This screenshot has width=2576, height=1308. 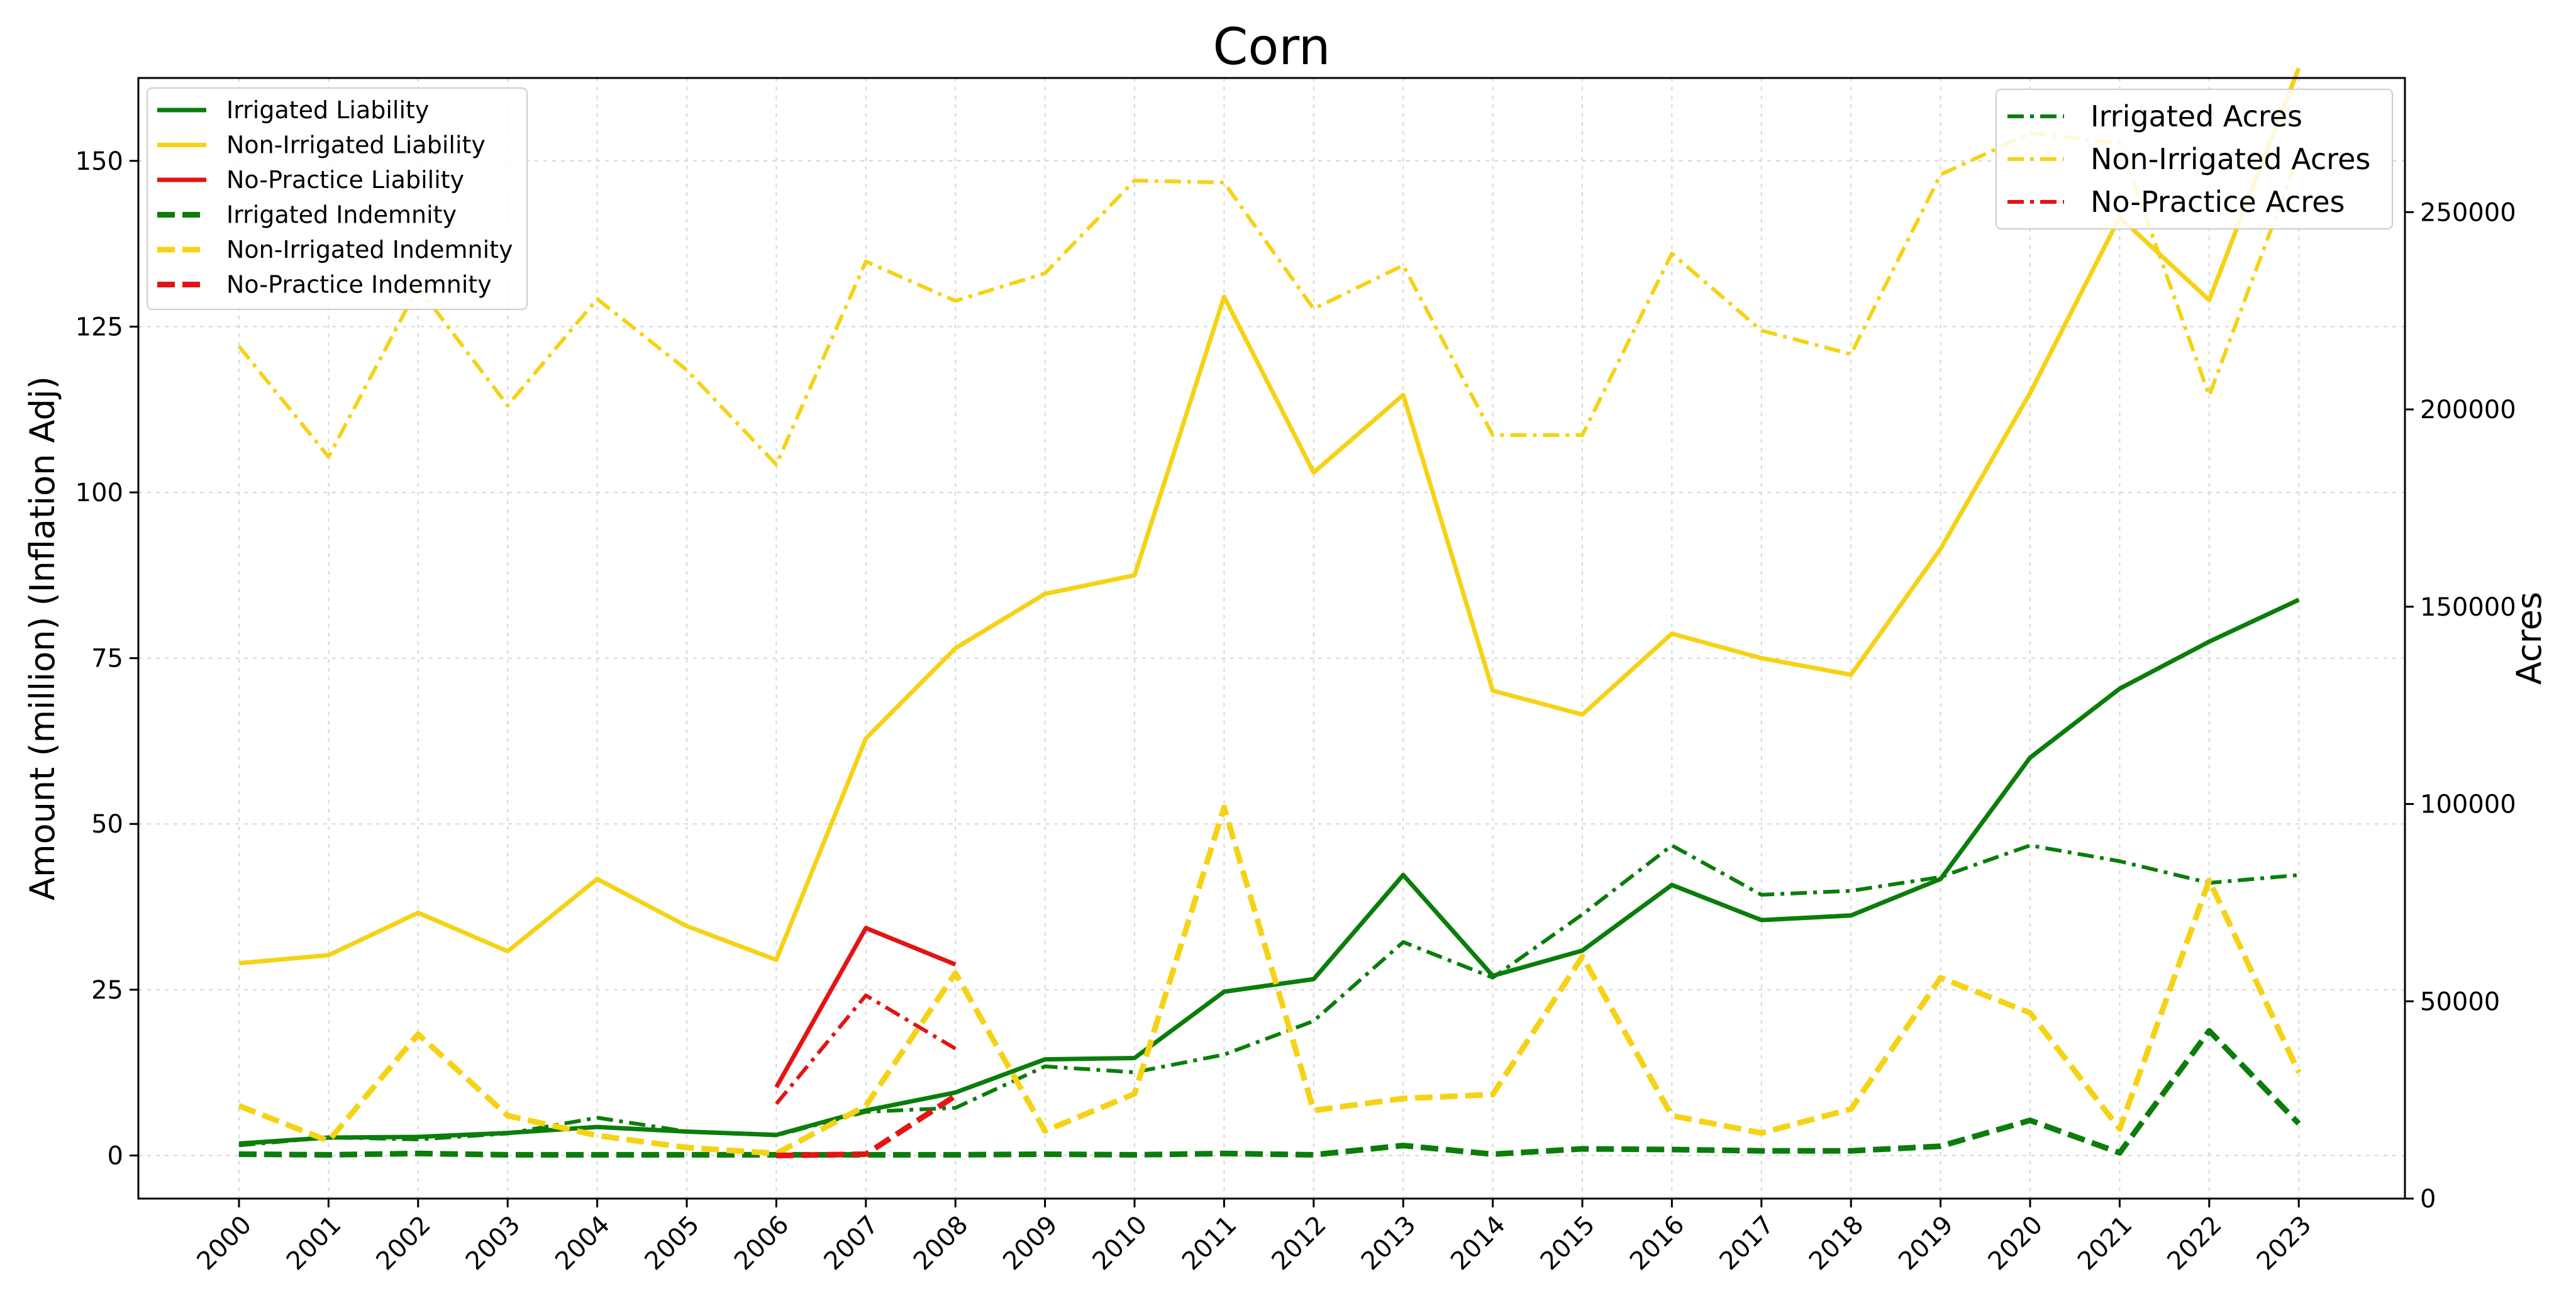 I want to click on left-y-tick-label: 25, so click(x=107, y=990).